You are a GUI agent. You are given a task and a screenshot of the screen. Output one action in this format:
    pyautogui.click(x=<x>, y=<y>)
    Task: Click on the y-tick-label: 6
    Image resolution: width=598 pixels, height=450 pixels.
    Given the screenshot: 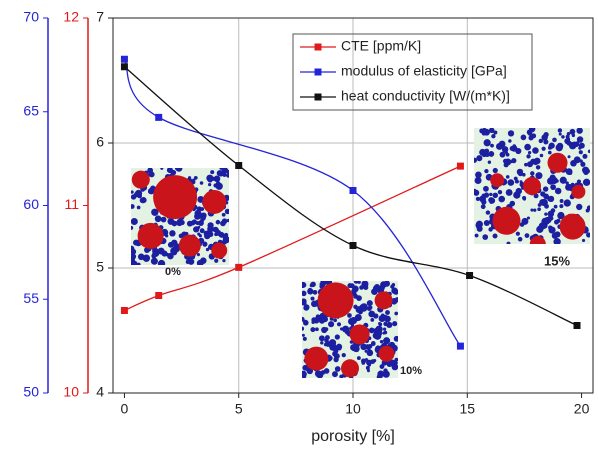 What is the action you would take?
    pyautogui.click(x=100, y=142)
    